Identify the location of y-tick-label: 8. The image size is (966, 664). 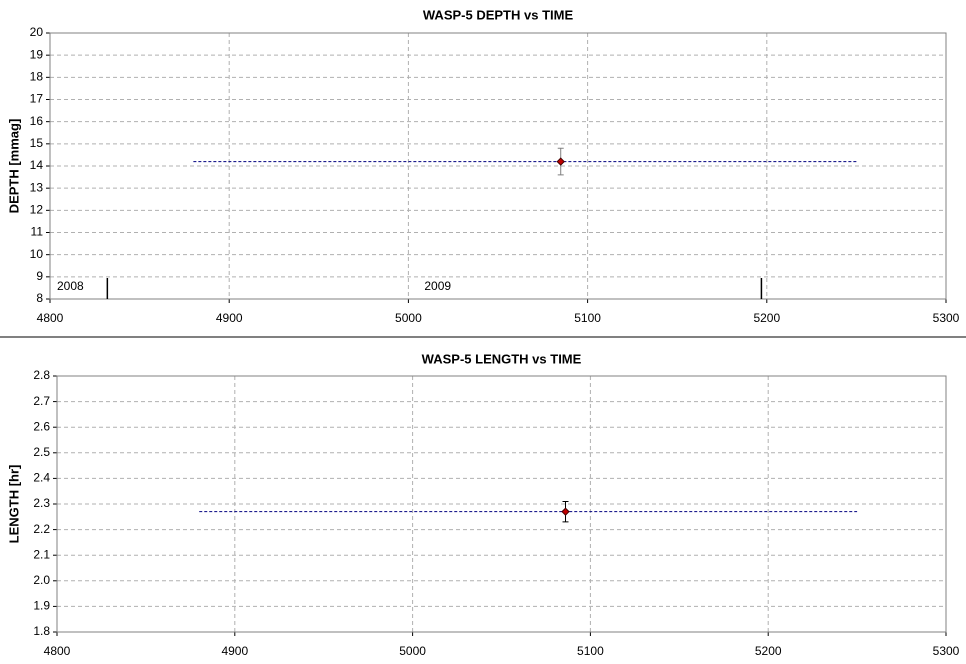
(39, 298).